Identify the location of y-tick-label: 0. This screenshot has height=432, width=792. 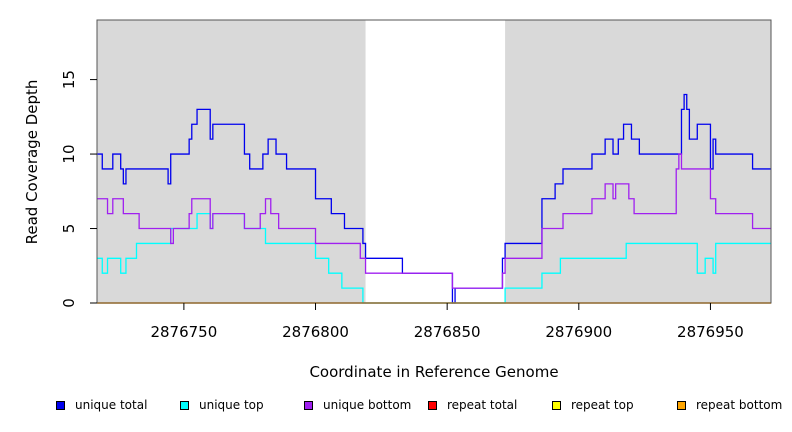
(69, 303).